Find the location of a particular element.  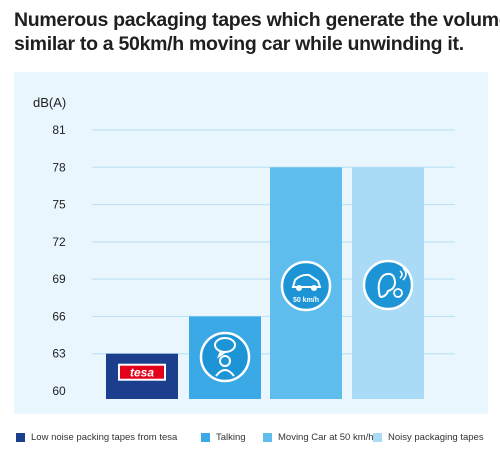

legend-label: Noisy packaging tapes is located at coordinates (436, 437).